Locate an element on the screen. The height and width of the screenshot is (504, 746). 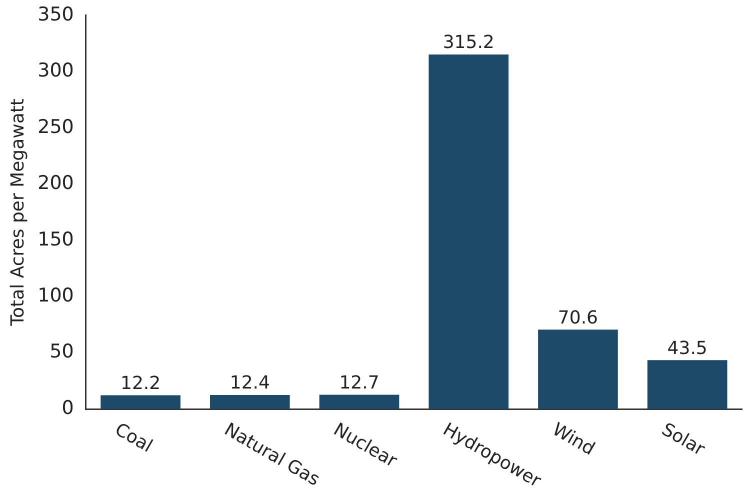
data-label: 43.5 is located at coordinates (687, 348).